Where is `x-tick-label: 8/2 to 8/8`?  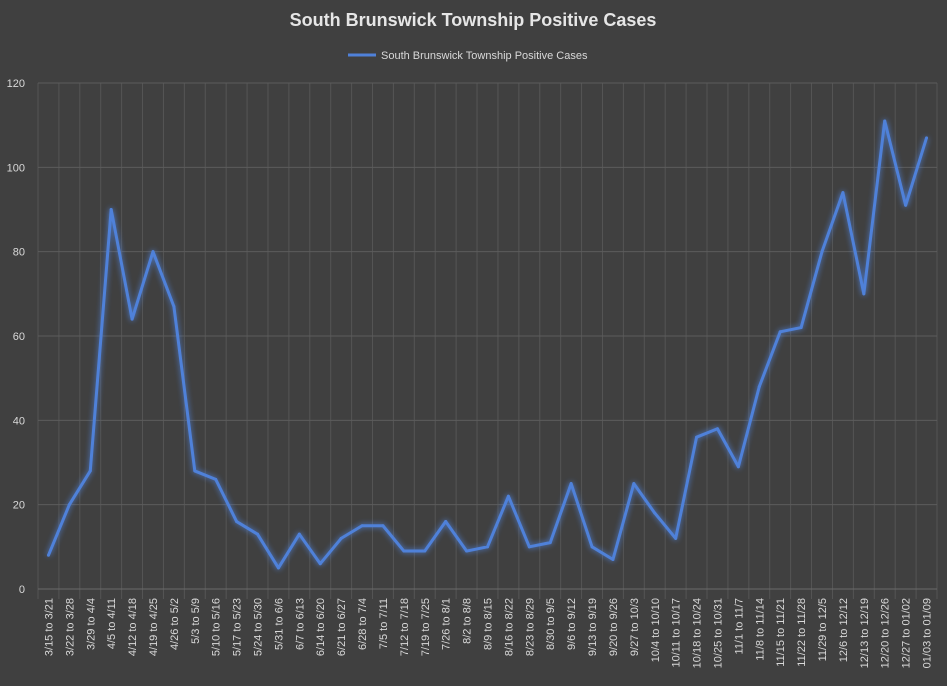 x-tick-label: 8/2 to 8/8 is located at coordinates (468, 621).